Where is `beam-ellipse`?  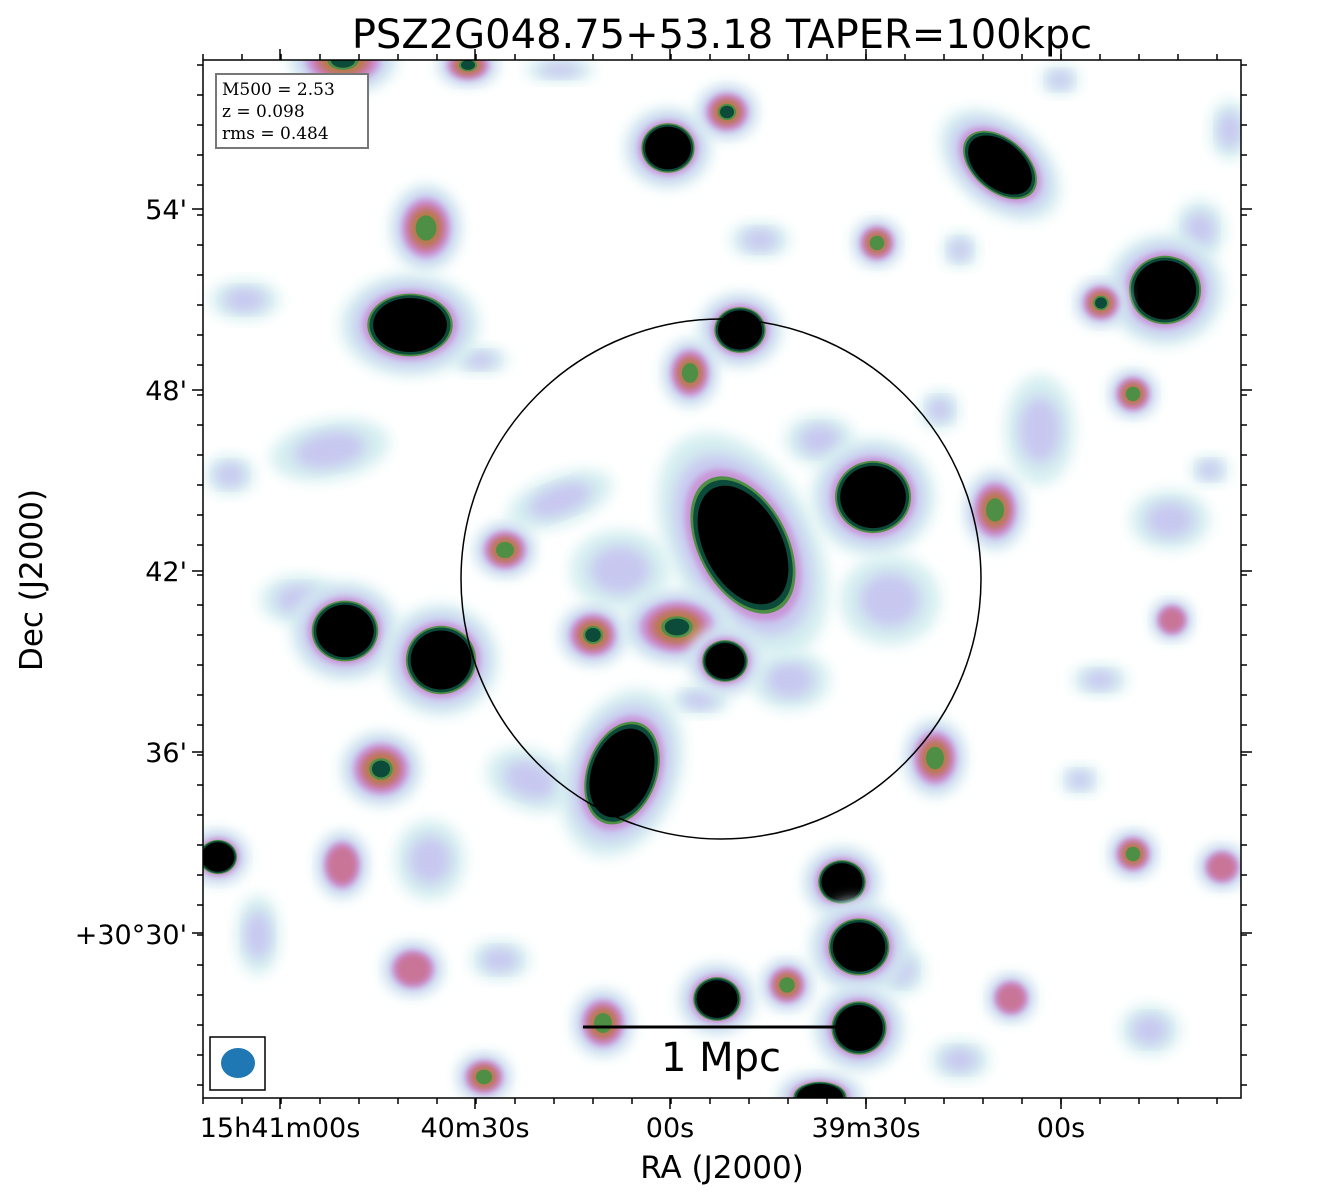 beam-ellipse is located at coordinates (238, 1063).